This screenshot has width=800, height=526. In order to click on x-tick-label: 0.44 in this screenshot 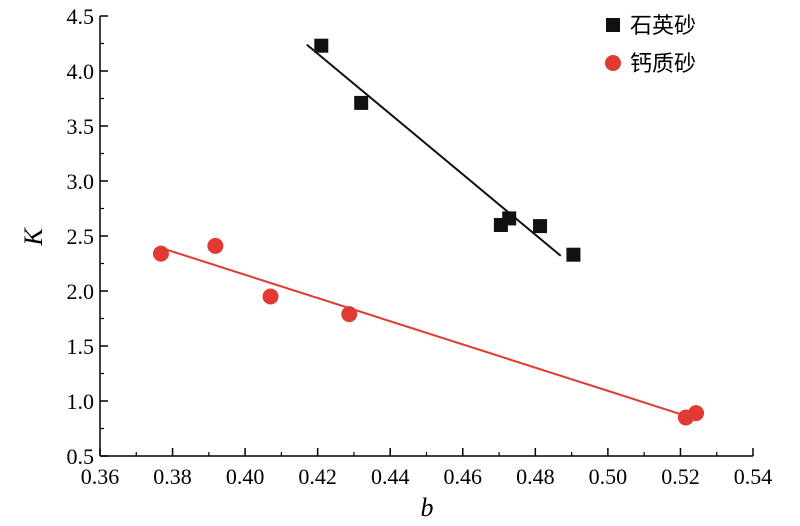, I will do `click(390, 476)`.